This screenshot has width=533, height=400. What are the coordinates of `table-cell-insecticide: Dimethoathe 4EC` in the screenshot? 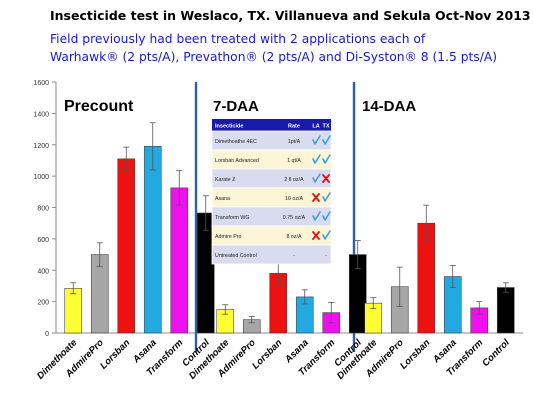 It's located at (236, 142).